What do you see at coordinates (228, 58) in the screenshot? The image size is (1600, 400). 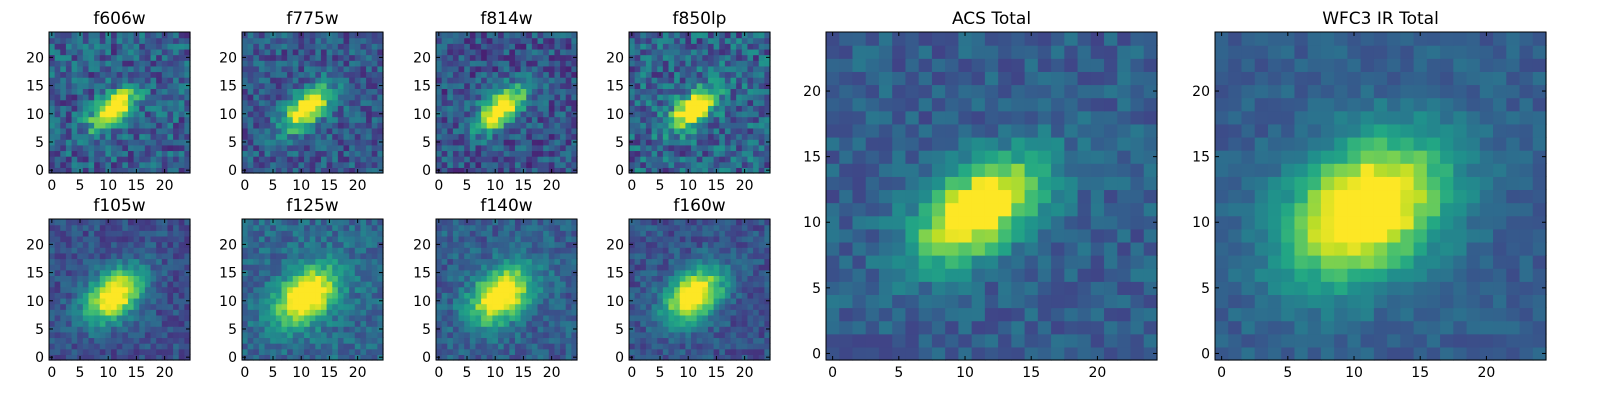 I see `y-tick-label: 20` at bounding box center [228, 58].